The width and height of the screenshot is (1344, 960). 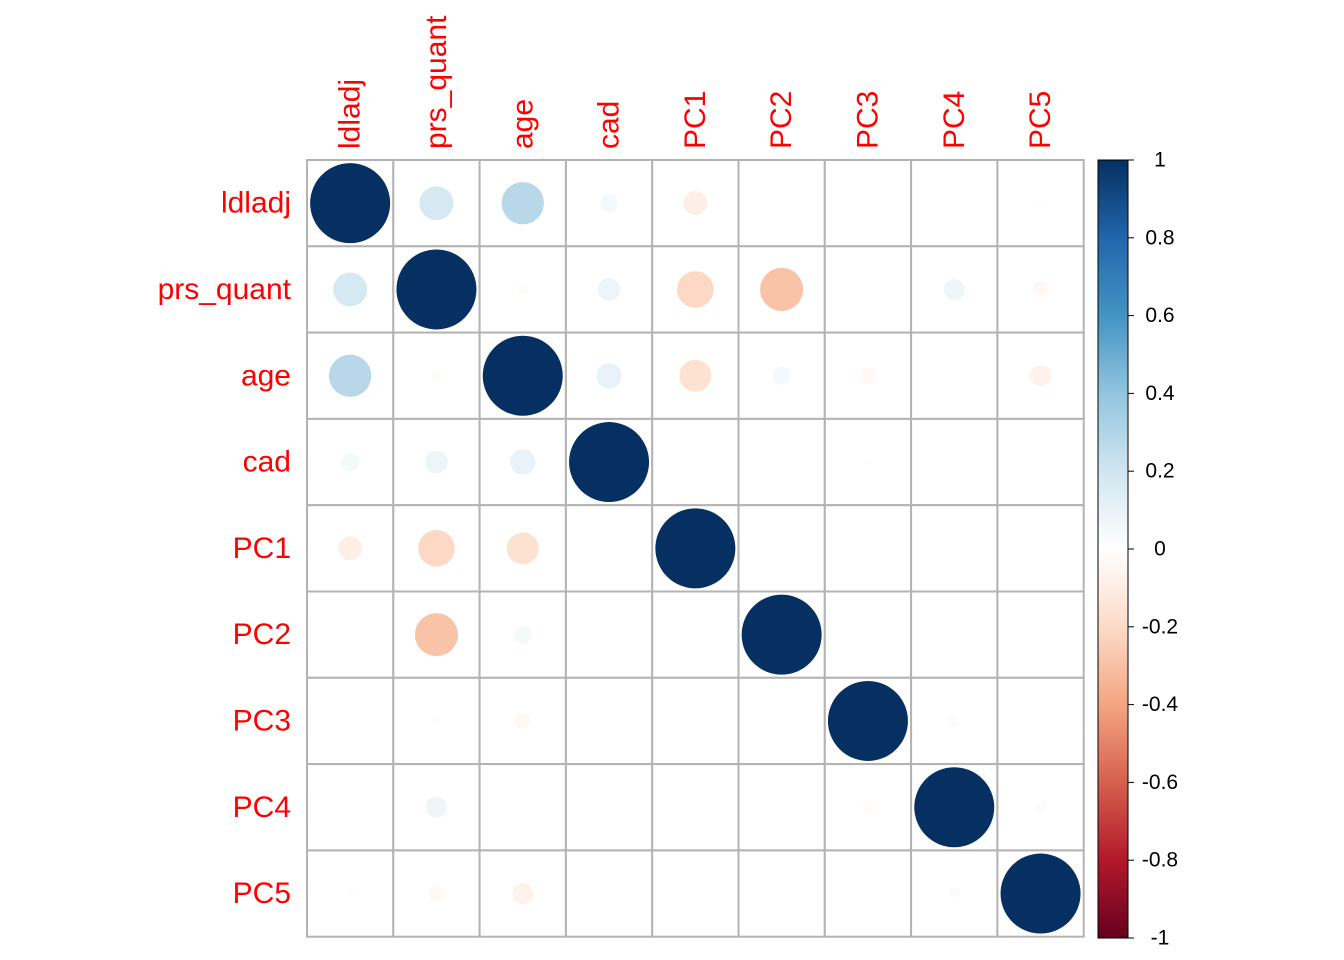 What do you see at coordinates (1159, 471) in the screenshot?
I see `colorbar-tick-label: 0.2` at bounding box center [1159, 471].